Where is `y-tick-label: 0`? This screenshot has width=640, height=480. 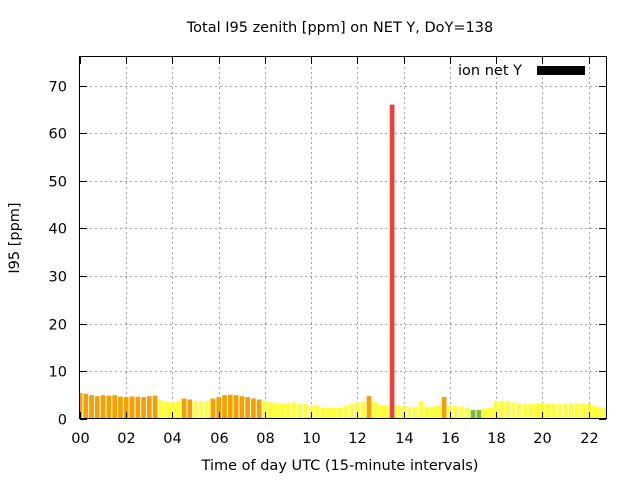
y-tick-label: 0 is located at coordinates (62, 421).